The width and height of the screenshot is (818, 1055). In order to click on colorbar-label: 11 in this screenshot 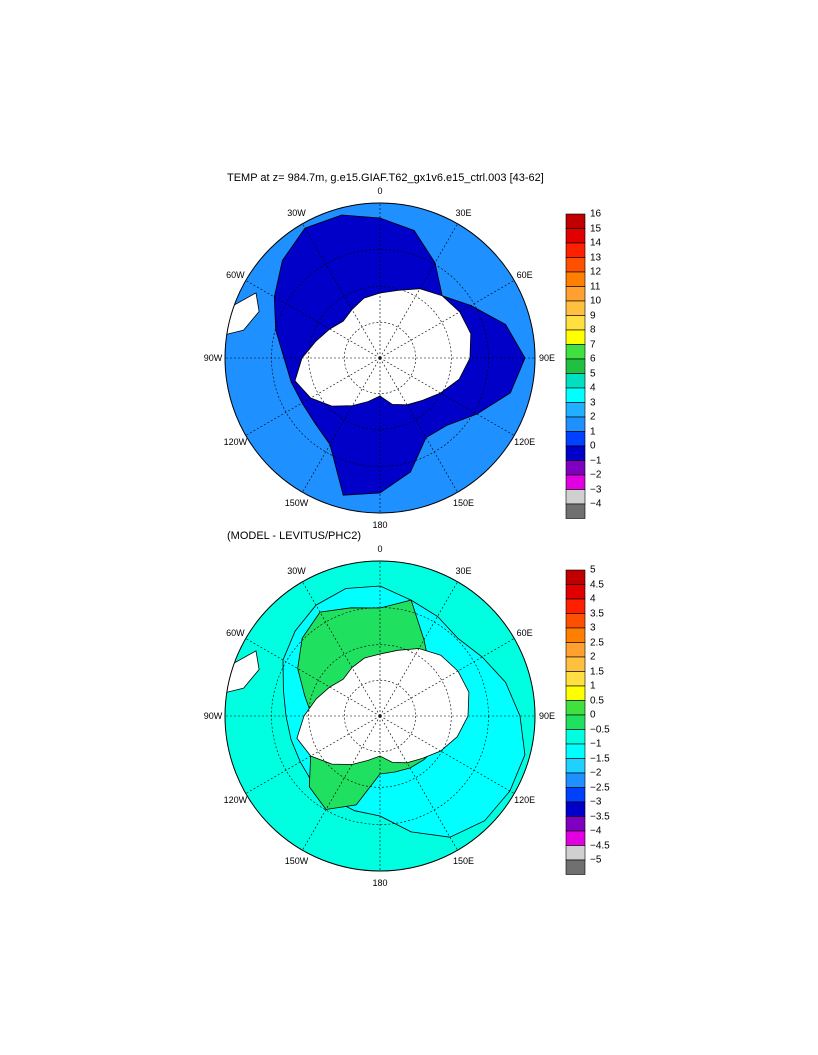, I will do `click(595, 286)`.